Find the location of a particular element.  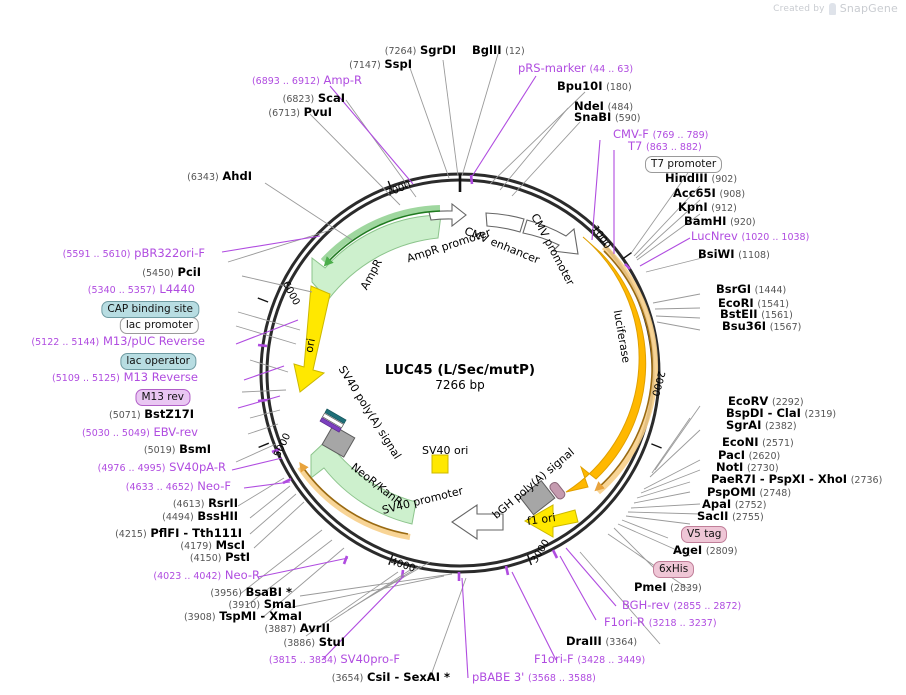

callout-pos: (1561) is located at coordinates (777, 315).